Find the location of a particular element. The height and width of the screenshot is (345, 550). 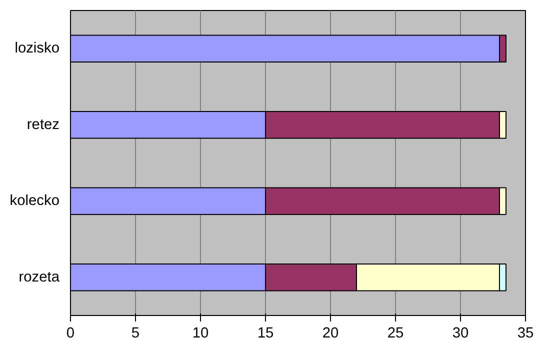

x-tick-label: 30 is located at coordinates (460, 334).